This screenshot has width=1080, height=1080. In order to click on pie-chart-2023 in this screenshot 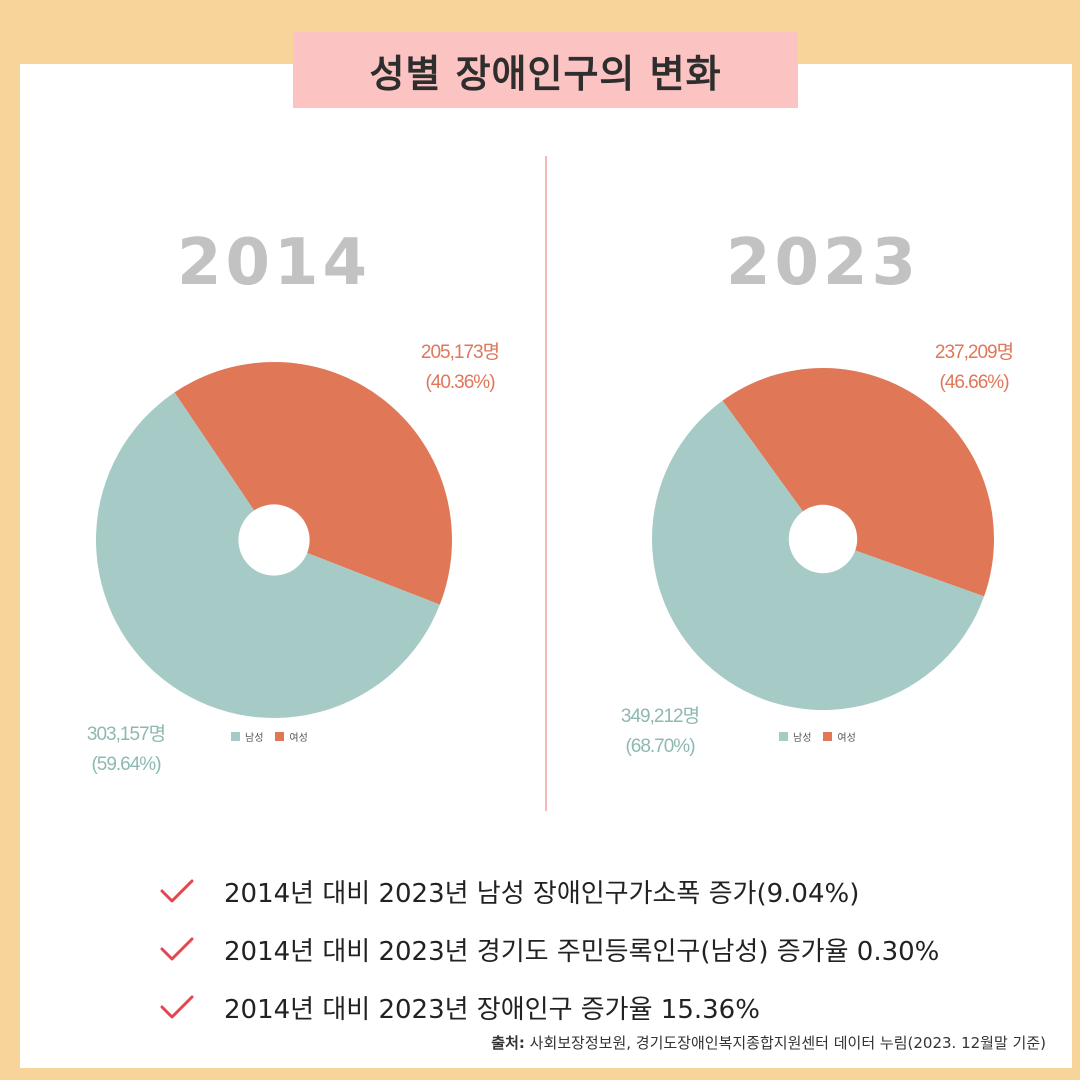, I will do `click(822, 539)`.